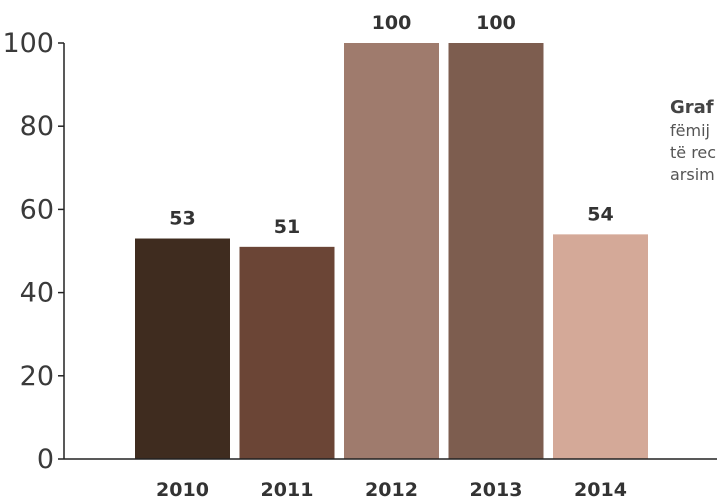 This screenshot has width=717, height=499. Describe the element at coordinates (287, 489) in the screenshot. I see `x-tick-label-2011: 2011` at that location.